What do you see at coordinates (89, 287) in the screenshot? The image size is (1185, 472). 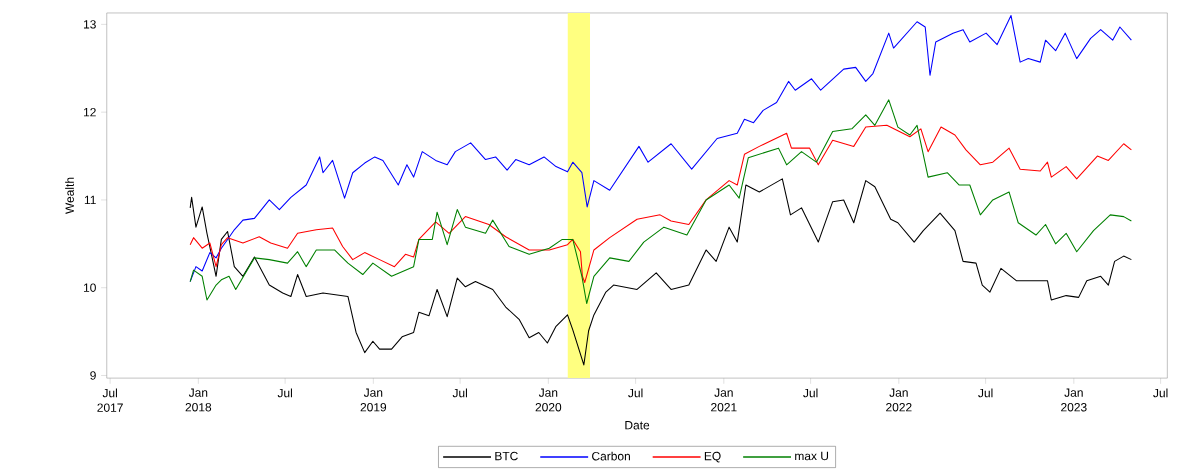 I see `y-tick-label: 10` at bounding box center [89, 287].